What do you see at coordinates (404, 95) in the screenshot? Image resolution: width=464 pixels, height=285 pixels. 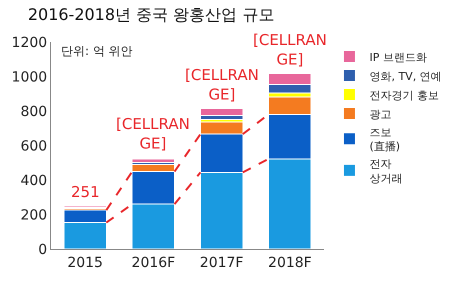 I see `legend-label: 전자경기 홍보` at bounding box center [404, 95].